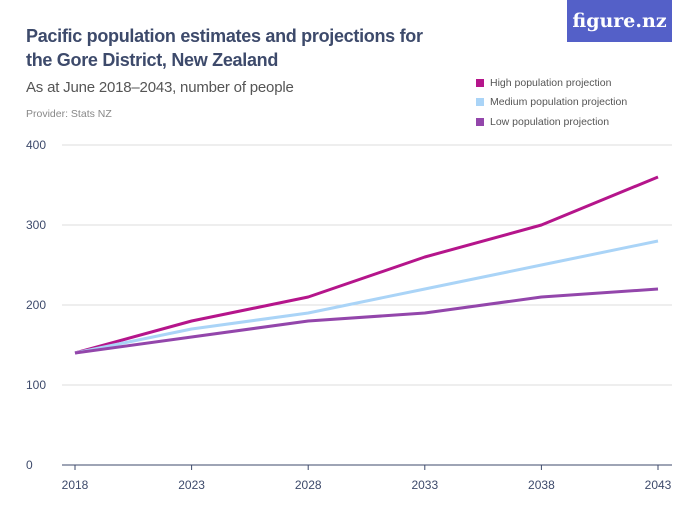  Describe the element at coordinates (191, 485) in the screenshot. I see `x-tick-label: 2023` at that location.